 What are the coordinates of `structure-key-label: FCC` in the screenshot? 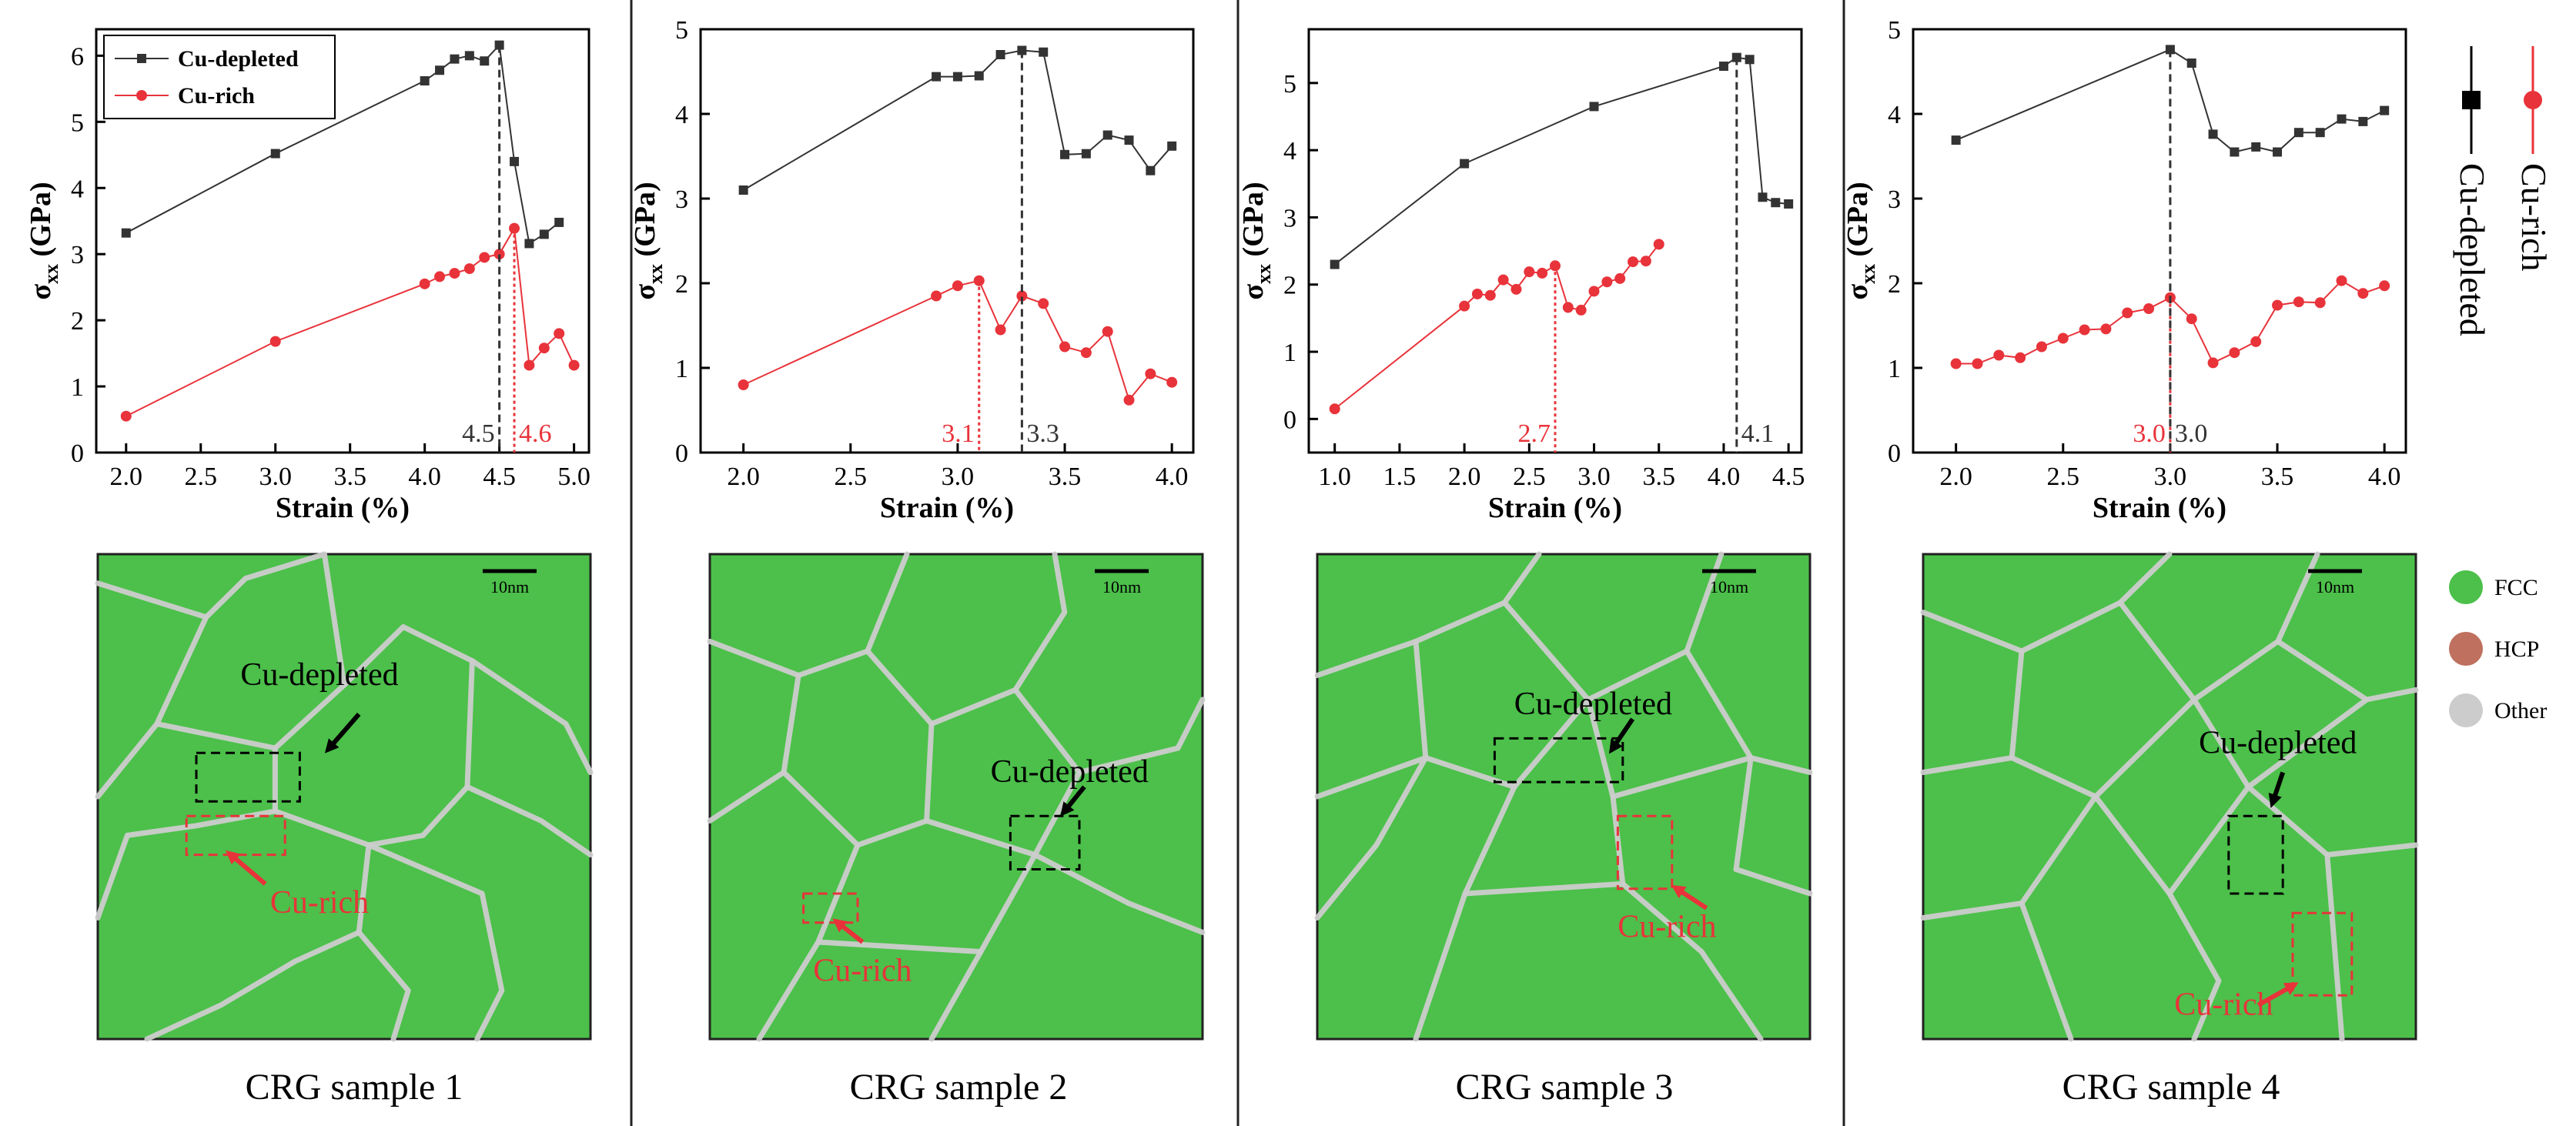 It's located at (2516, 587).